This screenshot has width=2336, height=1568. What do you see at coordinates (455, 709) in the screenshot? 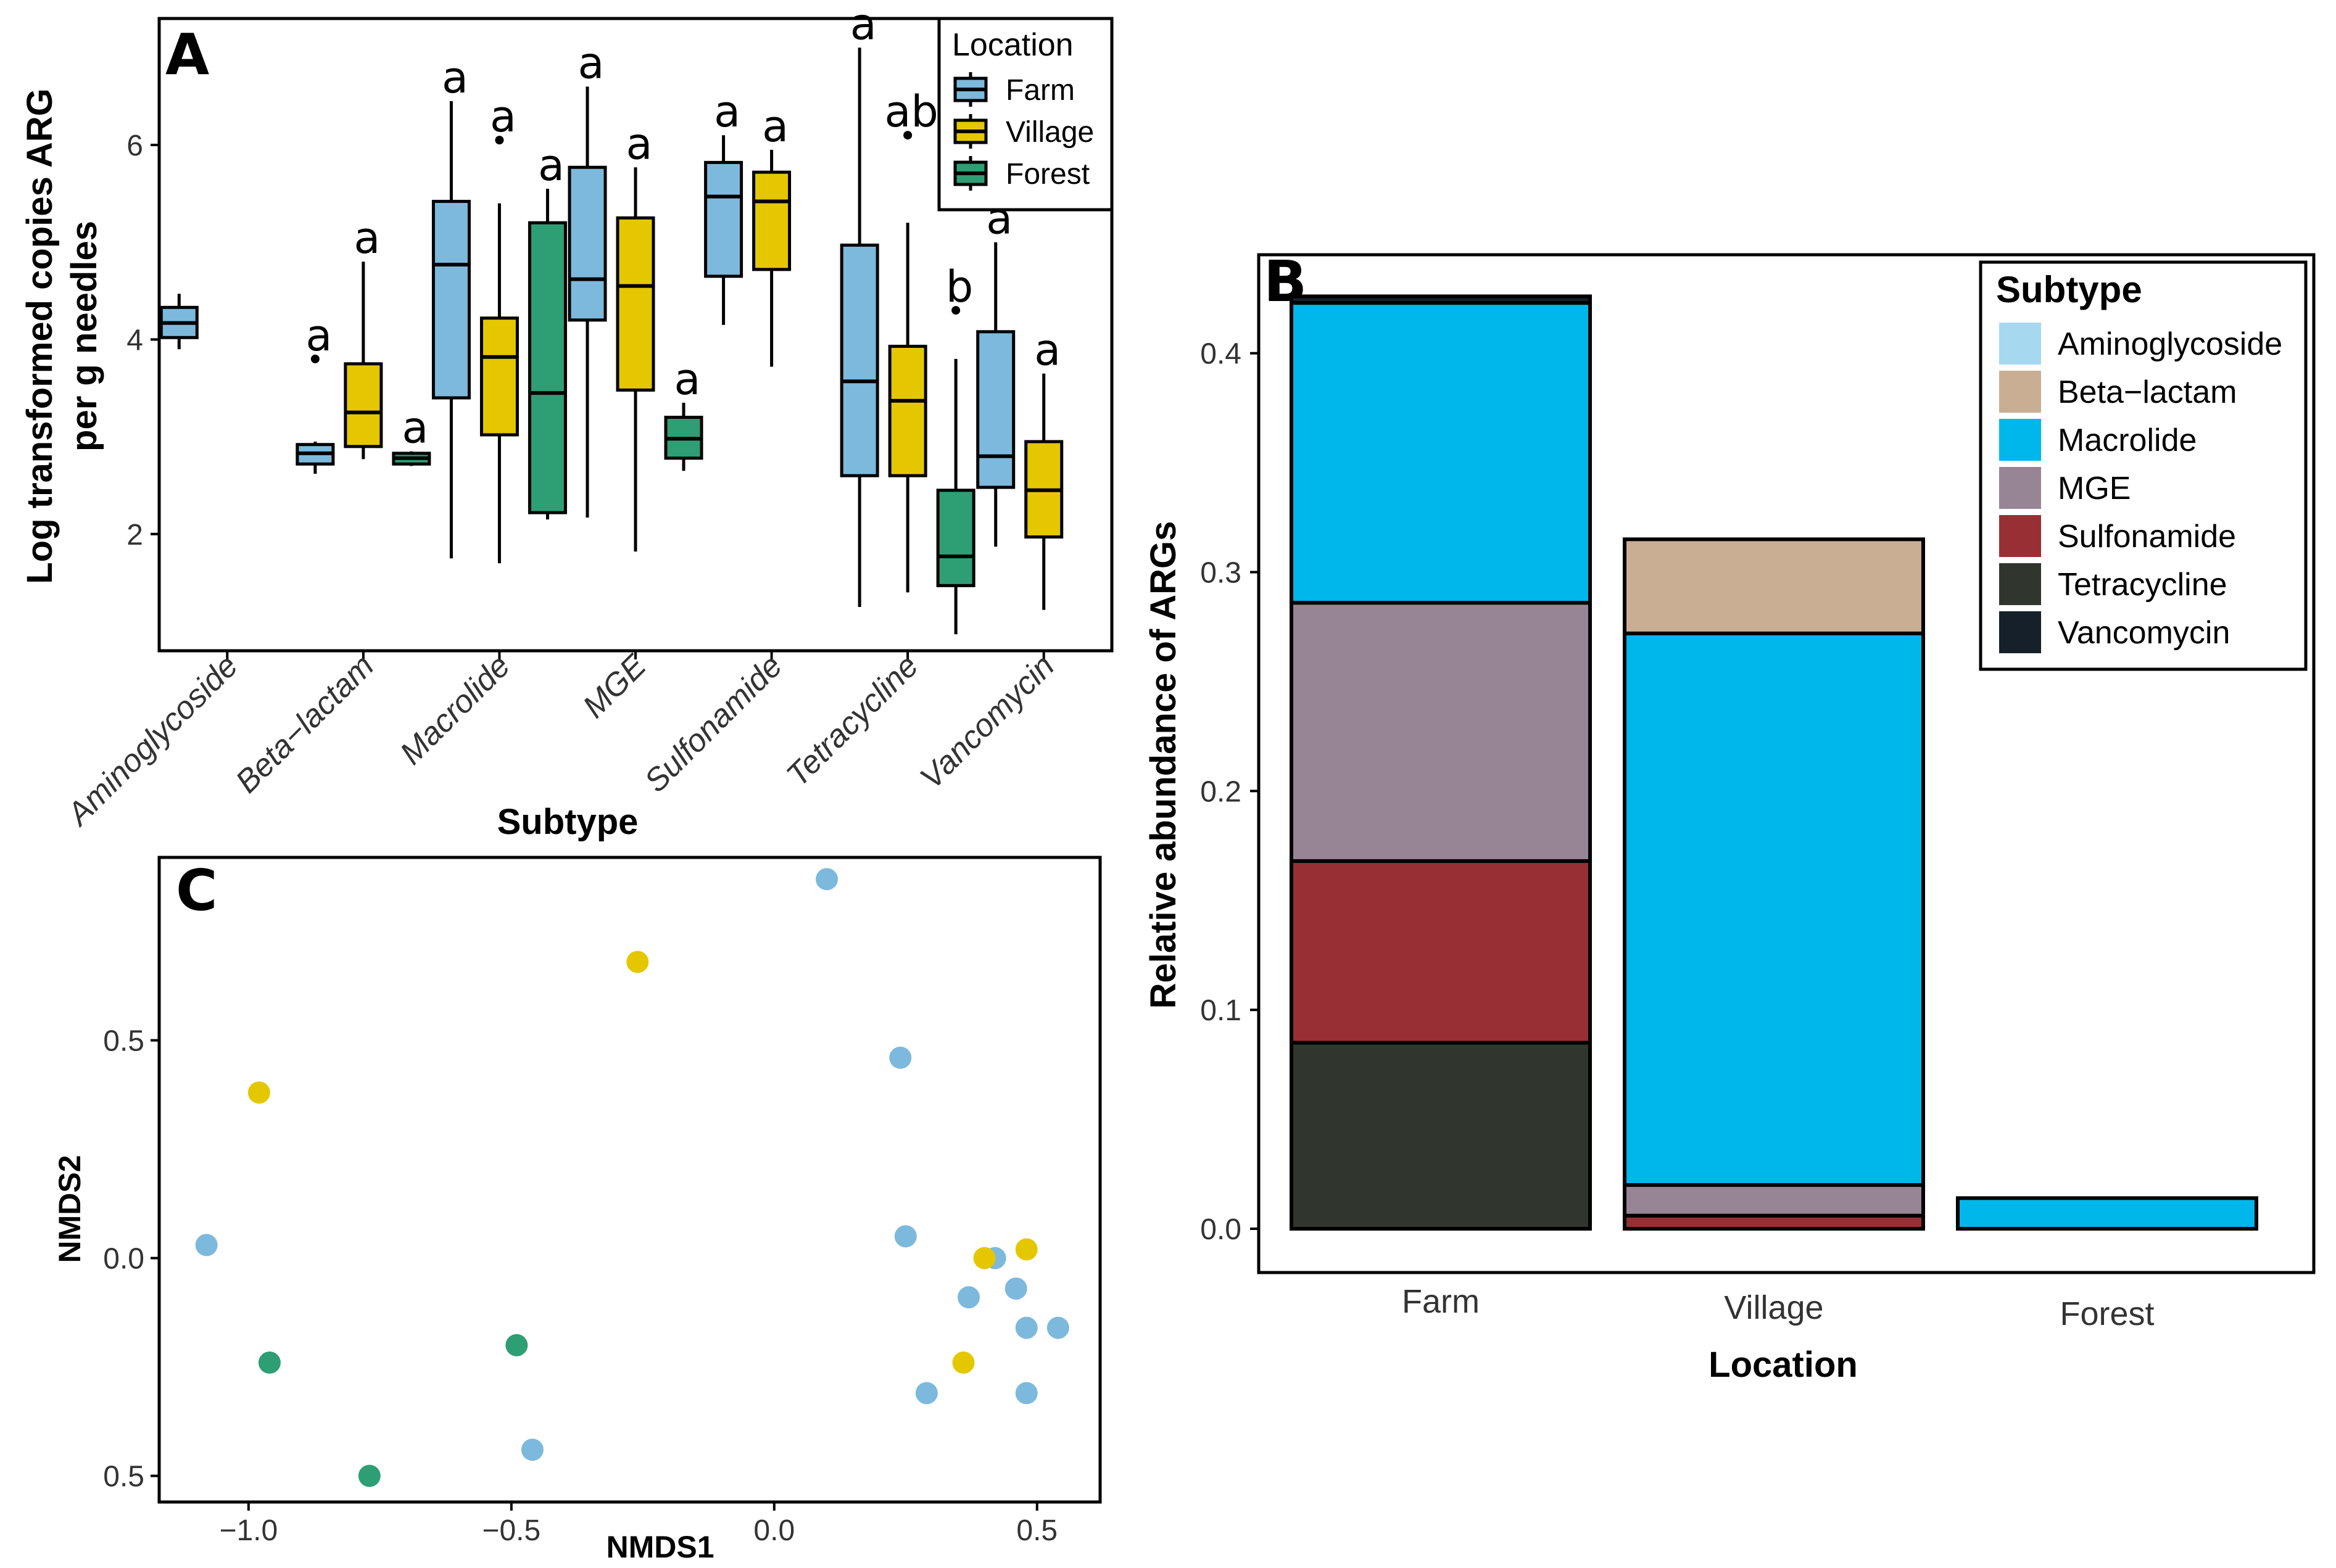
I see `a-x-tick-label: Macrolide` at bounding box center [455, 709].